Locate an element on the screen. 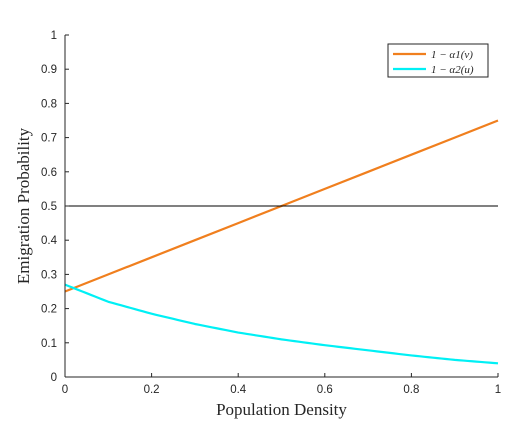 The height and width of the screenshot is (425, 529). y-axis-title: Emigration Probability is located at coordinates (23, 205).